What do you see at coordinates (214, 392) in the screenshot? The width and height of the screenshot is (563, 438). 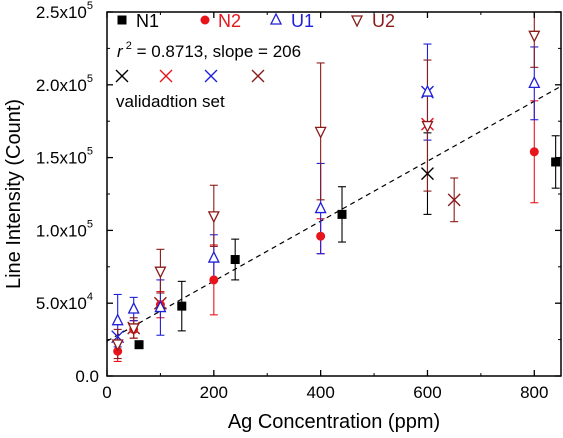 I see `x-tick-label: 200` at bounding box center [214, 392].